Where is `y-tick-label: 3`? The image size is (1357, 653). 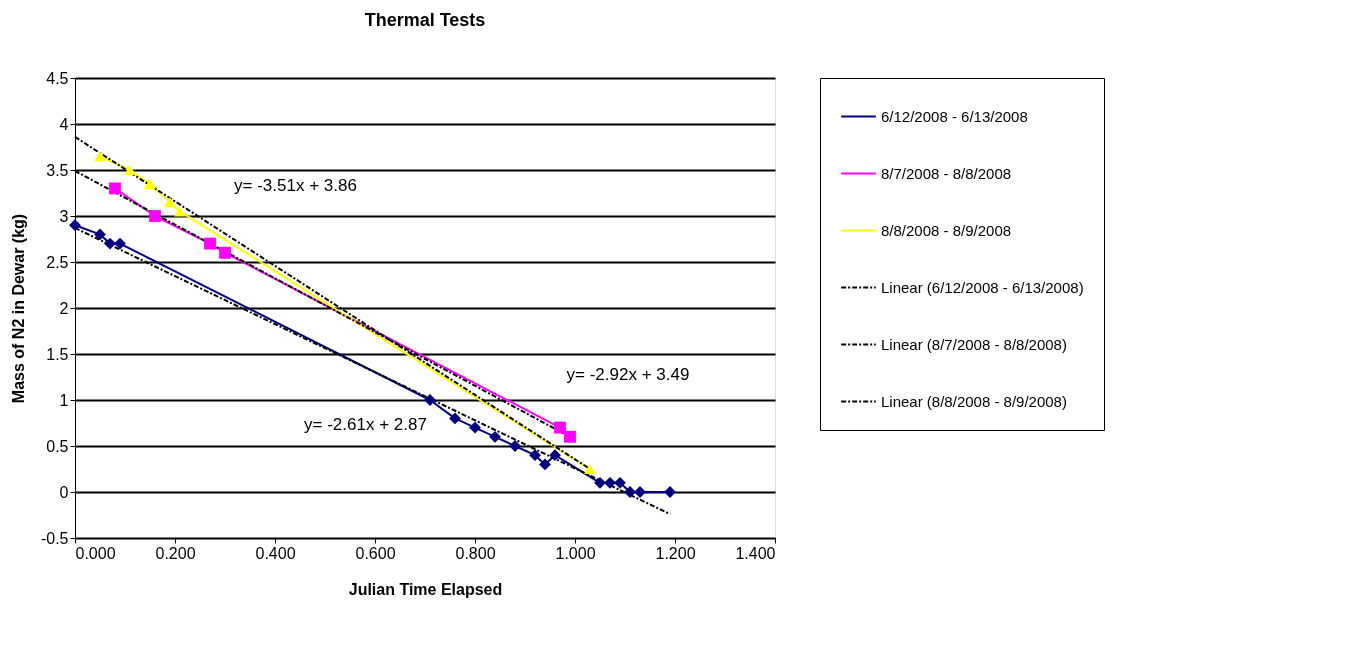
y-tick-label: 3 is located at coordinates (64, 216).